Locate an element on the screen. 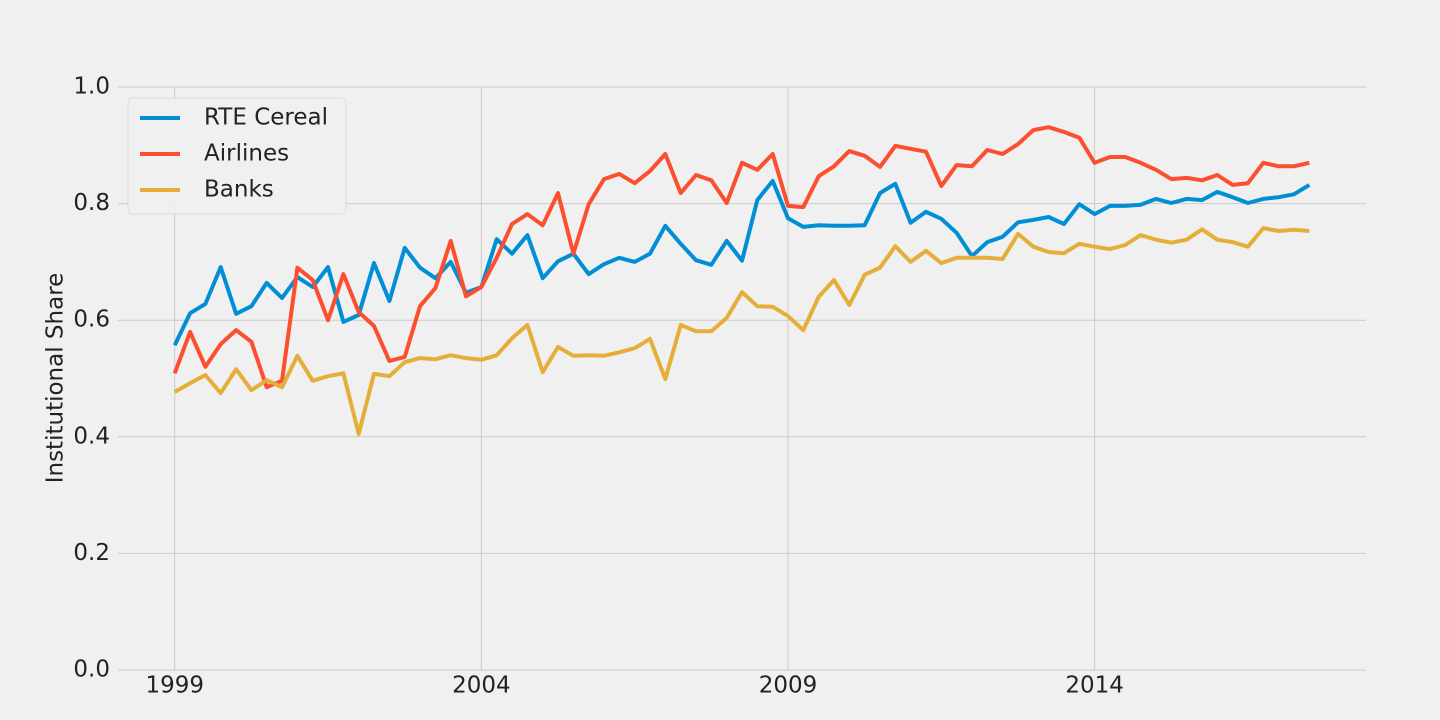  x-tick-label: 2014 is located at coordinates (1094, 686).